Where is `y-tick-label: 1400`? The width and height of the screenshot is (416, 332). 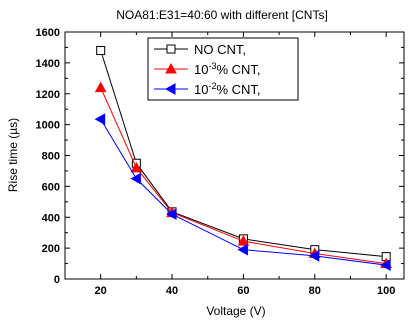
y-tick-label: 1400 is located at coordinates (48, 64).